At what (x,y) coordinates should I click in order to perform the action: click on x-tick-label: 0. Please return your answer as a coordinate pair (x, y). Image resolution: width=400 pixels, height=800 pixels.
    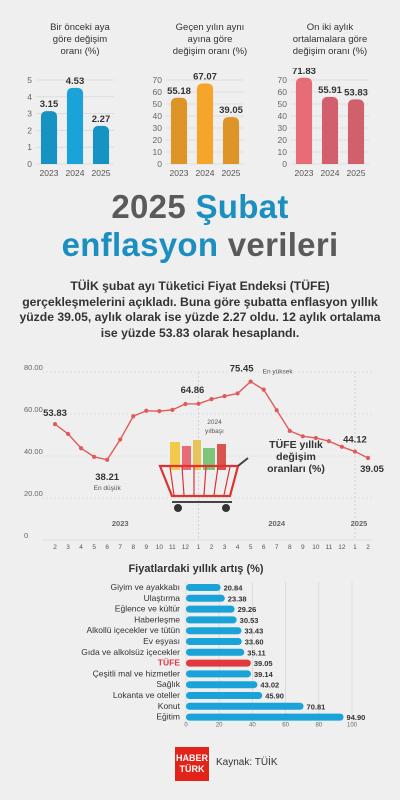
    Looking at the image, I should click on (186, 725).